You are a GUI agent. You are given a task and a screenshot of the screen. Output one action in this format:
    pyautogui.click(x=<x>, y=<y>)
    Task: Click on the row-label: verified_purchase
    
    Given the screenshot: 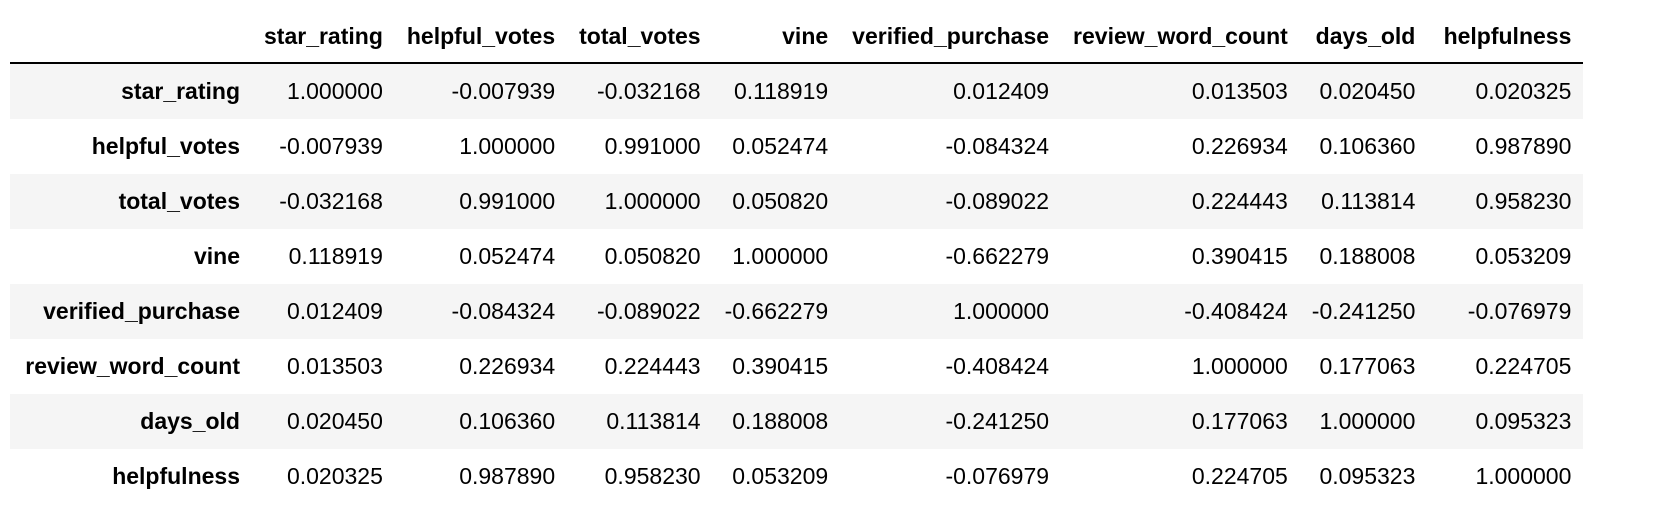 What is the action you would take?
    pyautogui.click(x=141, y=311)
    